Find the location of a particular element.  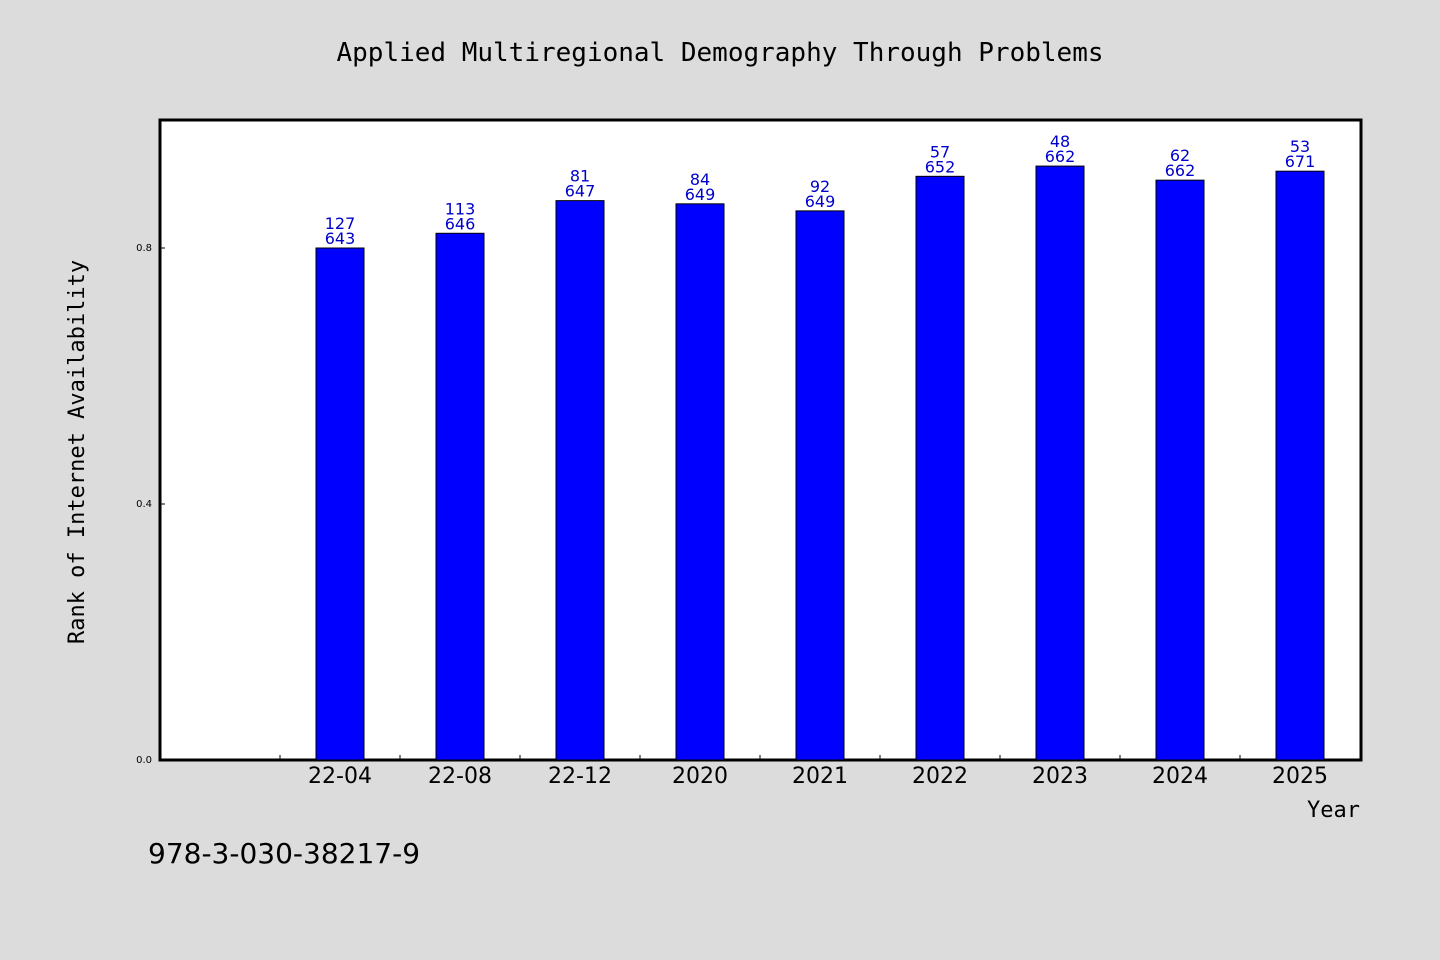

x-tick-label: 2023 is located at coordinates (1060, 776).